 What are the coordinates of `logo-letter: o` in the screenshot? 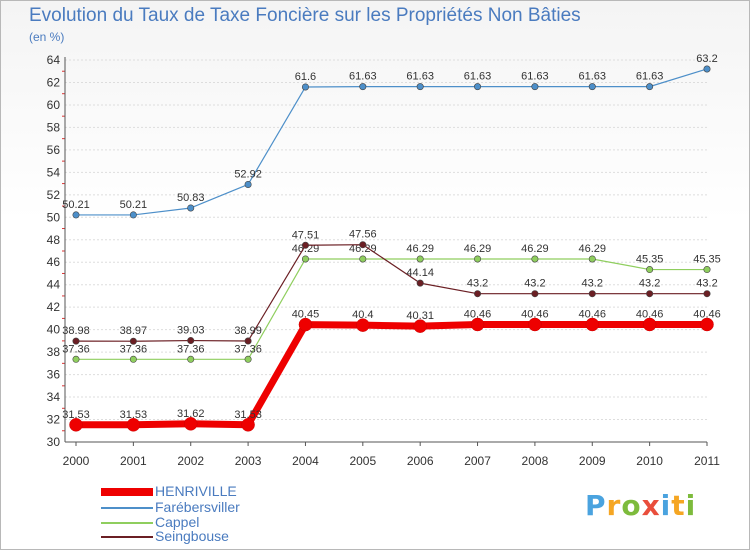 It's located at (631, 505).